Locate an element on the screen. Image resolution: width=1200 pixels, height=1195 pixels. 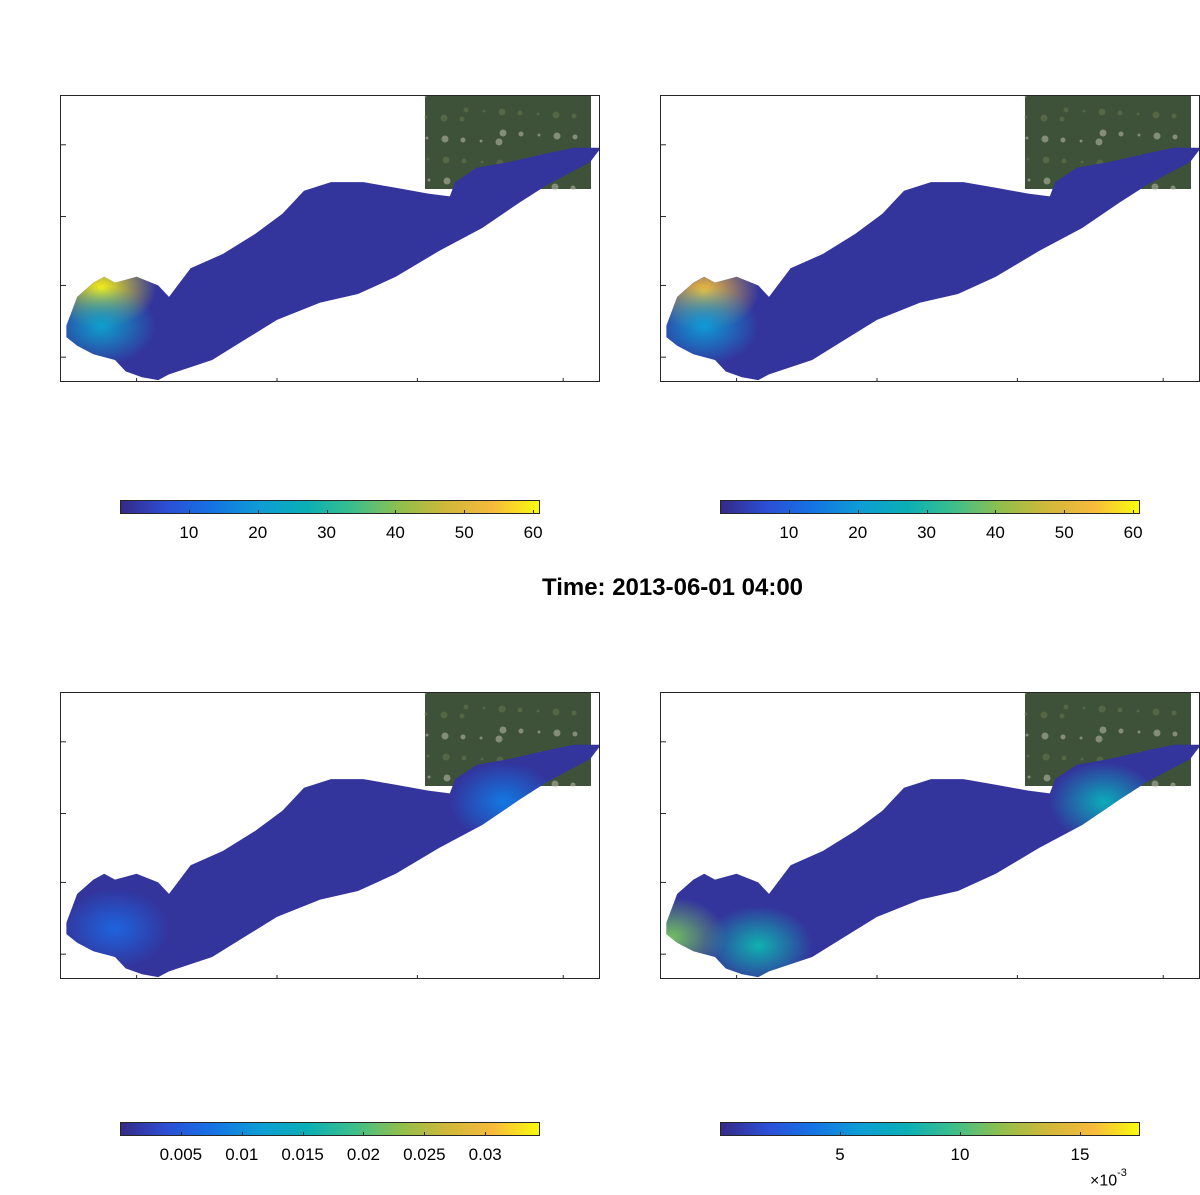
colorbar-tick-label: 0.005 is located at coordinates (181, 1154).